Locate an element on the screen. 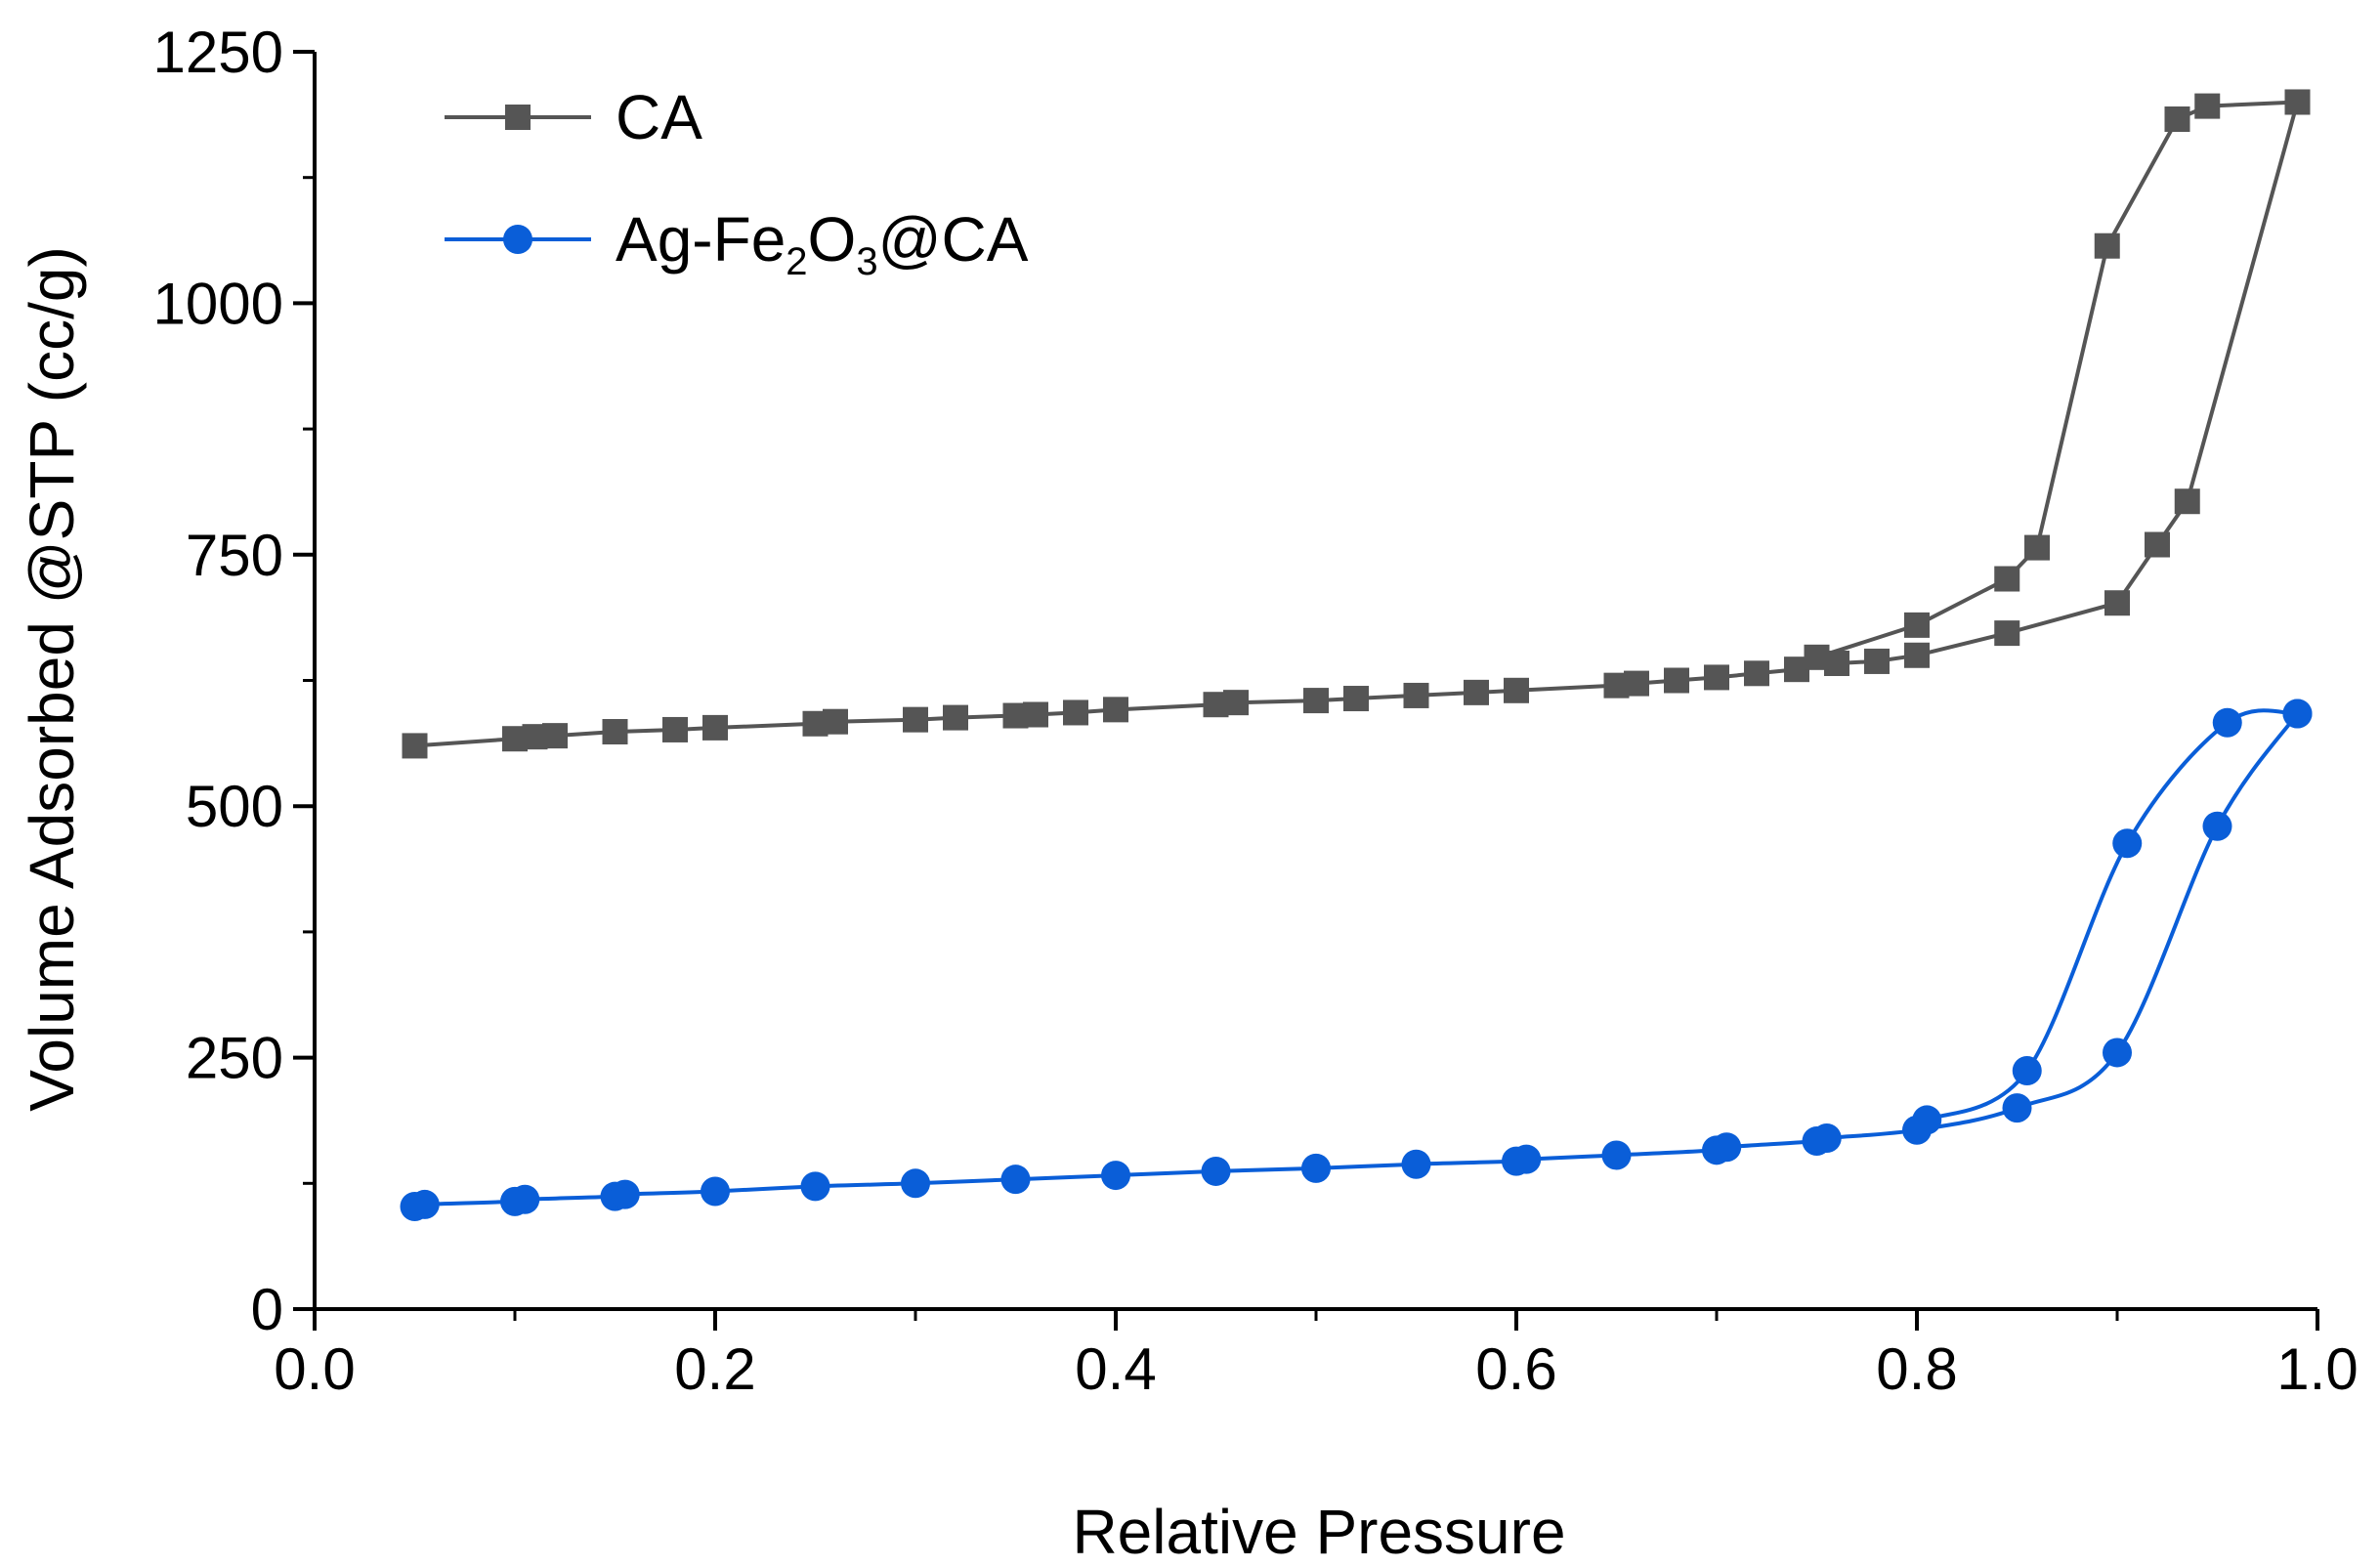 The image size is (2380, 1567). x-tick-label-2: 0.4 is located at coordinates (1115, 1369).